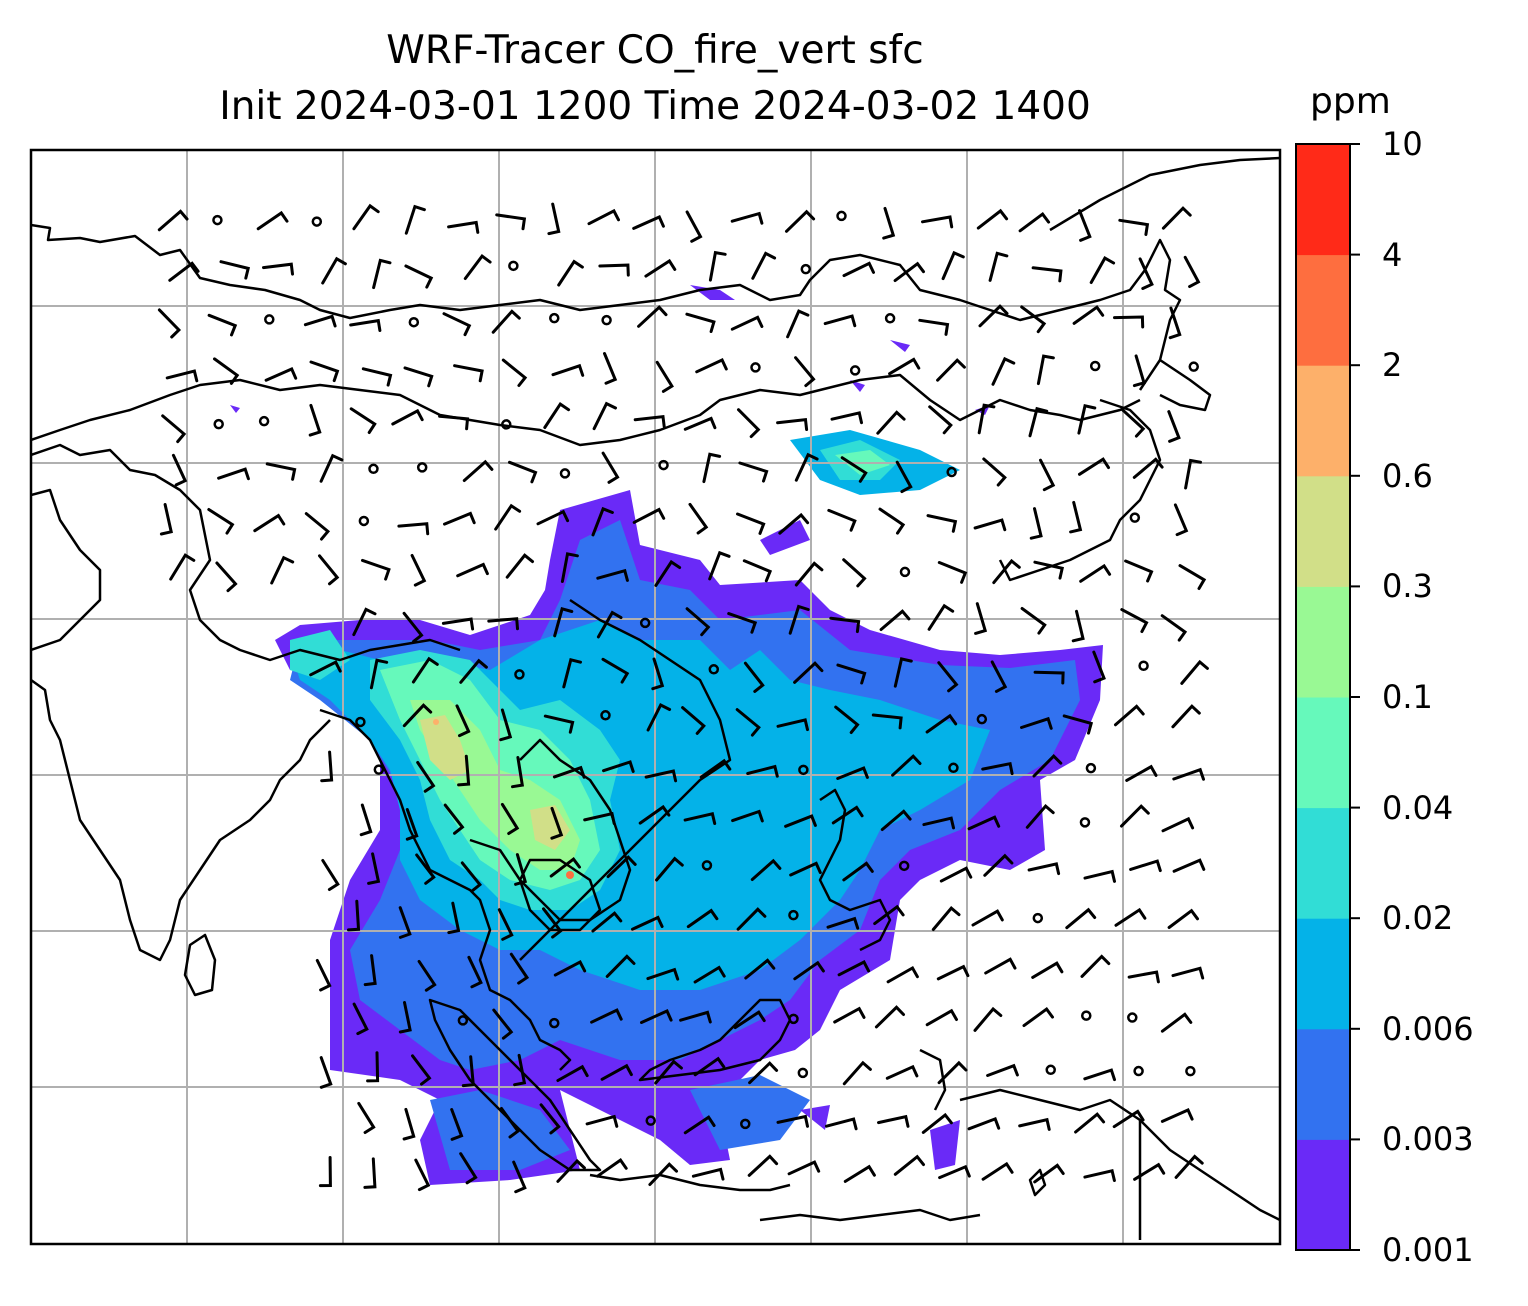  I want to click on tracer-hotspot, so click(570, 875).